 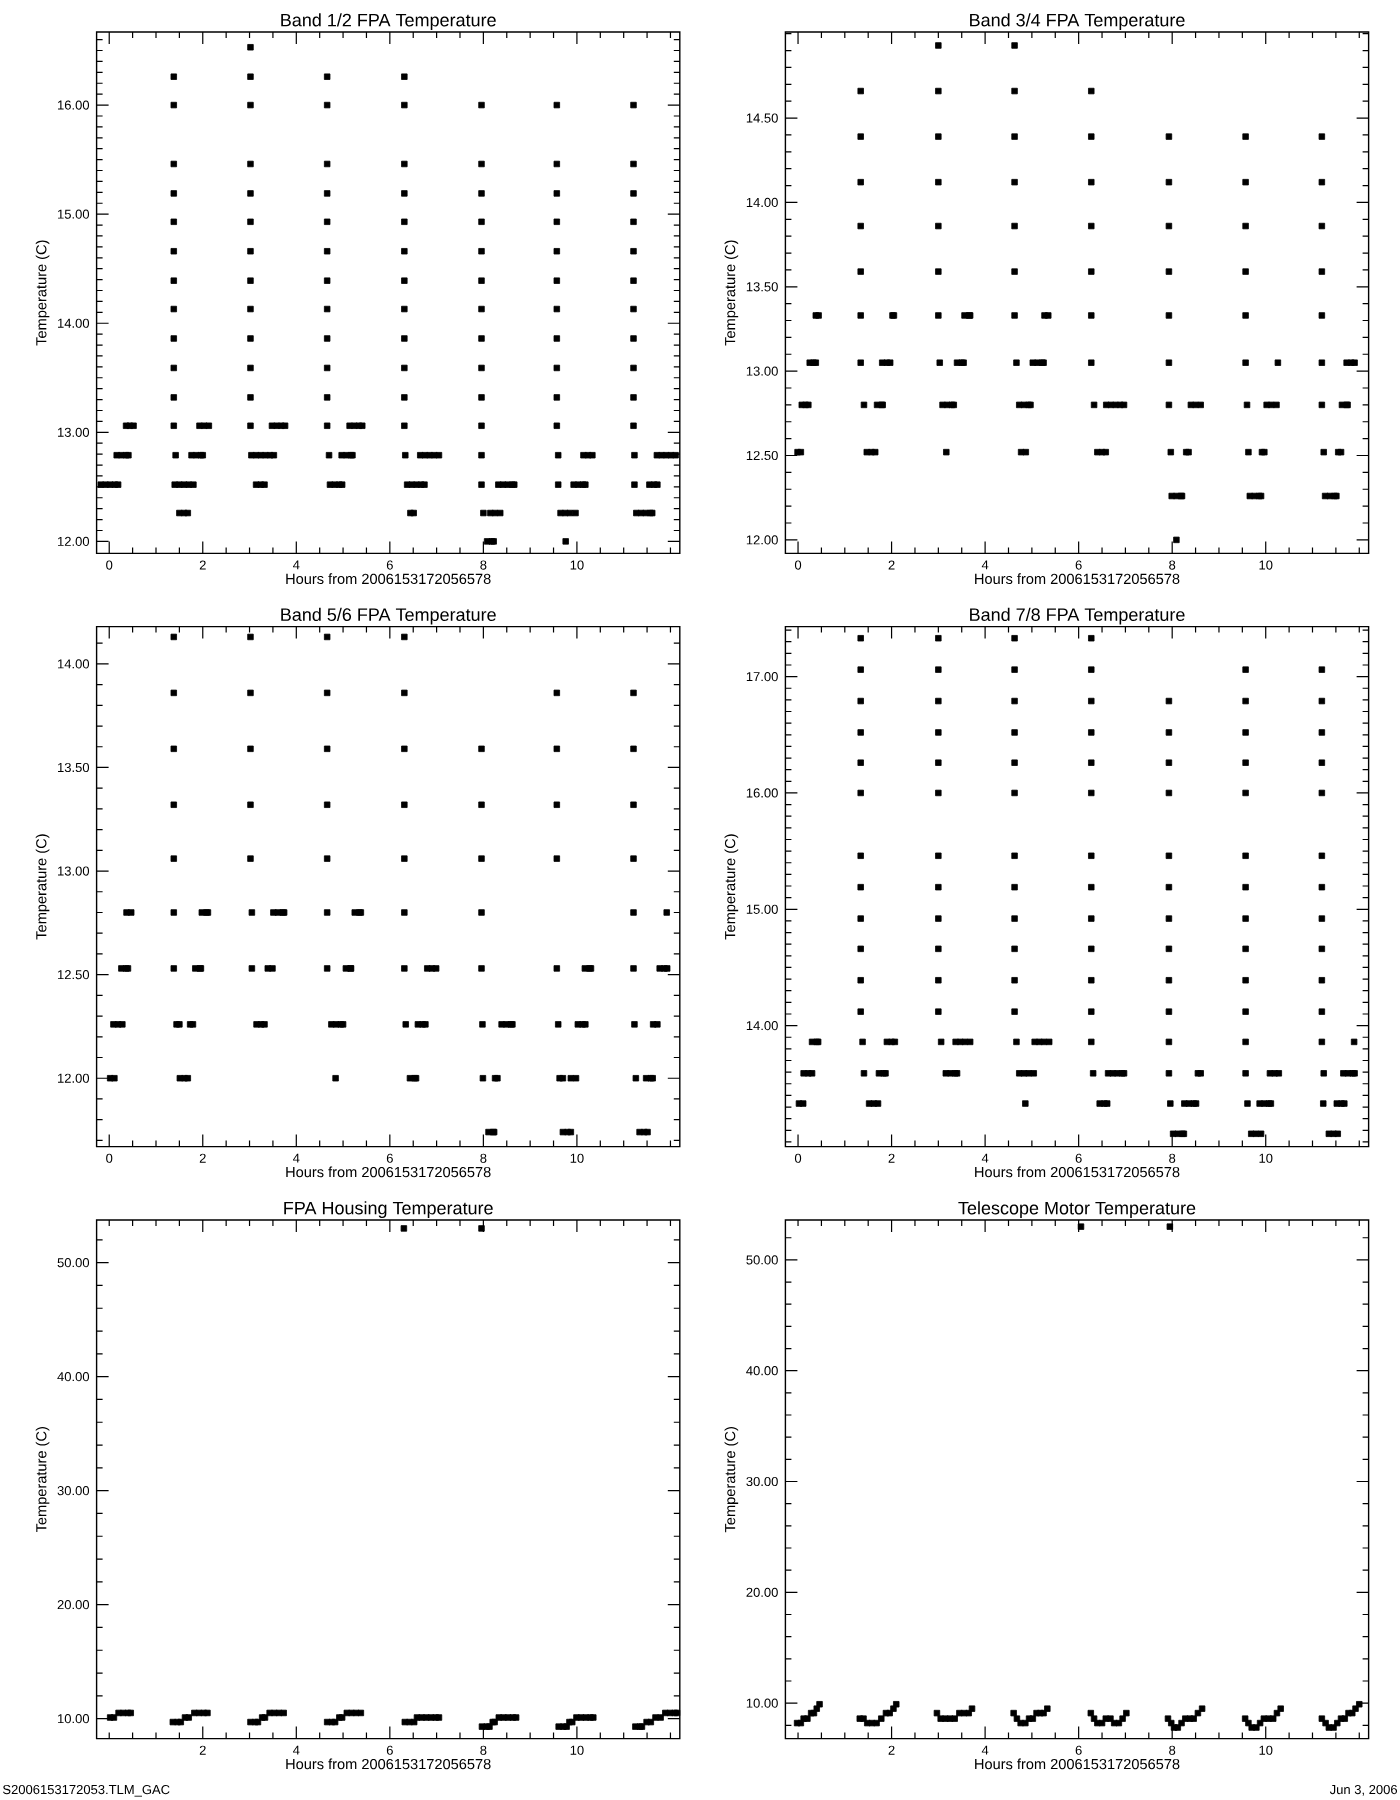 What do you see at coordinates (388, 1210) in the screenshot?
I see `chart-title: FPA Housing Temperature` at bounding box center [388, 1210].